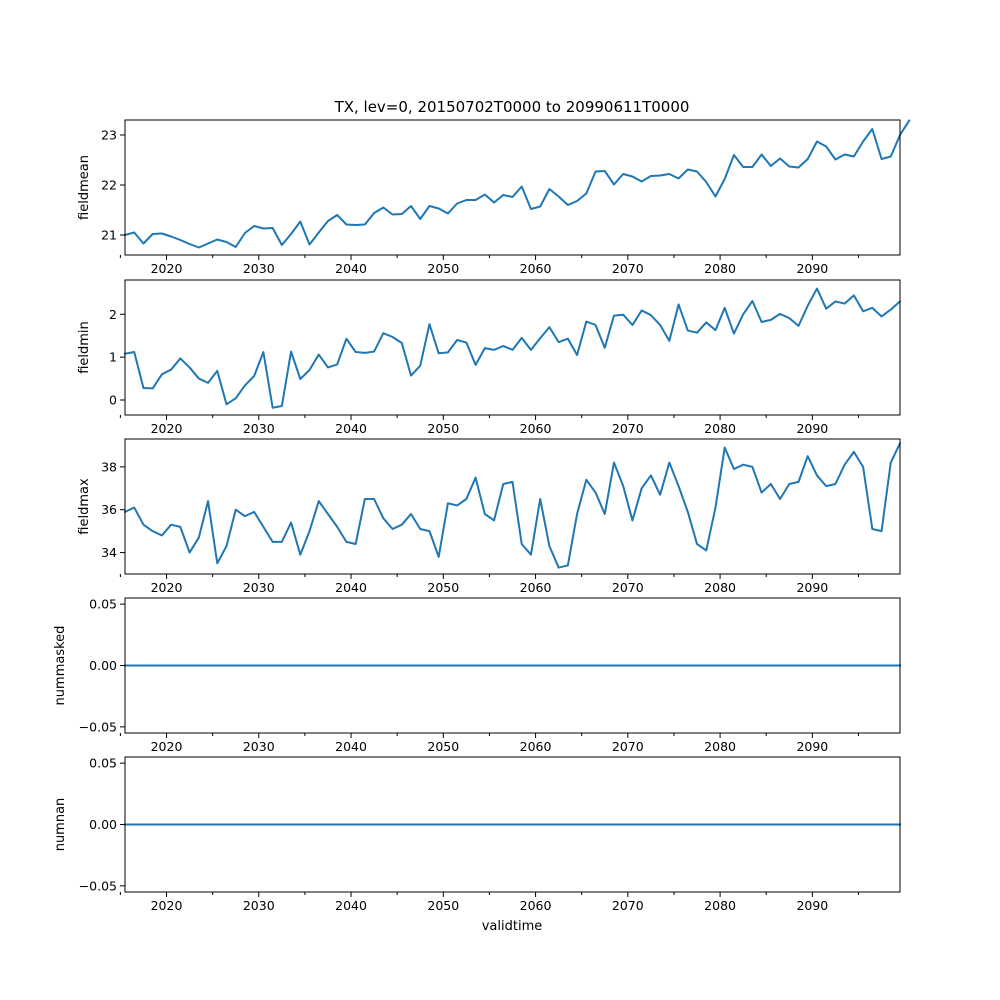 This screenshot has height=1000, width=1000. I want to click on fieldmax-y-axis-label: fieldmax, so click(84, 506).